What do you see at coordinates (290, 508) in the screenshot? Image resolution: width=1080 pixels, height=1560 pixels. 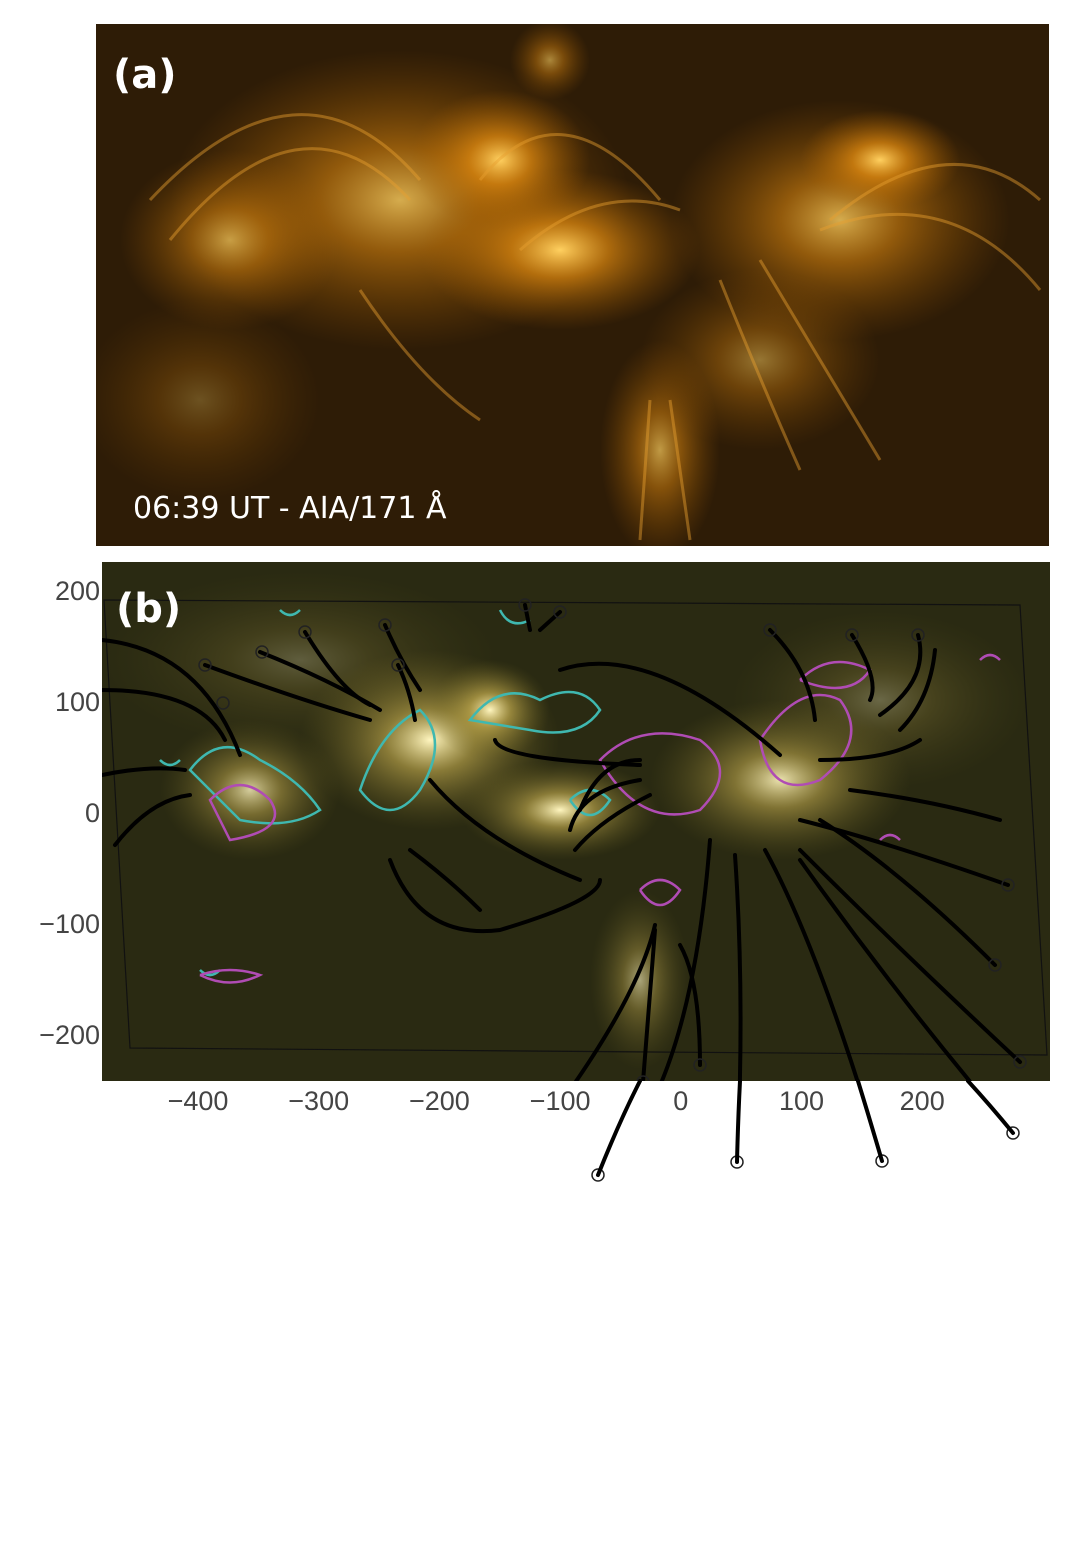 I see `image-caption: 06:39 UT - AIA/171 Å` at bounding box center [290, 508].